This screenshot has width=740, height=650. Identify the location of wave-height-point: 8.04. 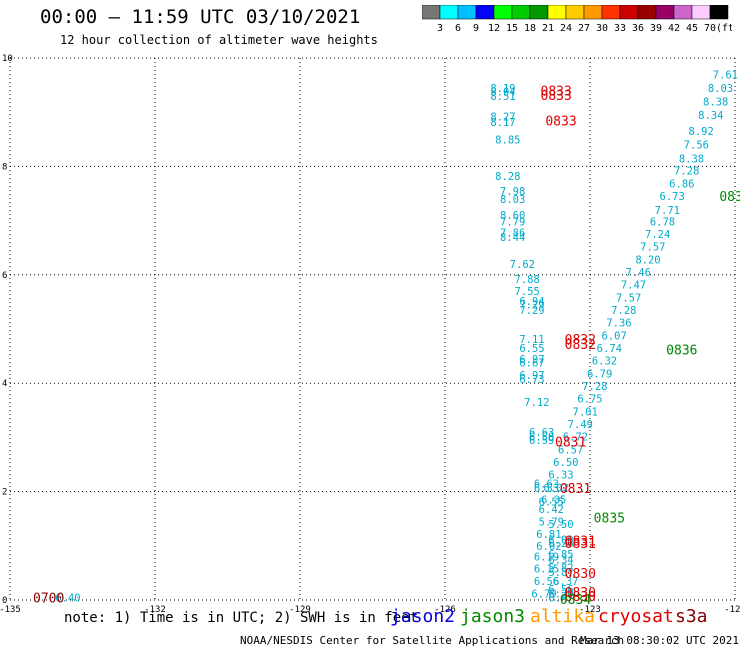
(502, 93).